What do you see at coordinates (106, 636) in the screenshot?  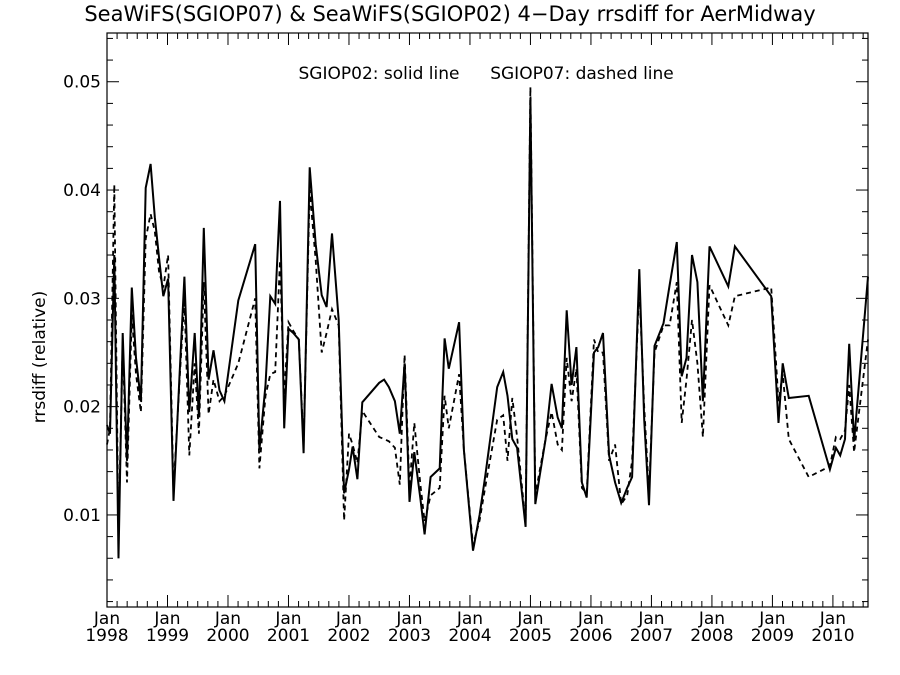 I see `x-tick-year-label: 1998` at bounding box center [106, 636].